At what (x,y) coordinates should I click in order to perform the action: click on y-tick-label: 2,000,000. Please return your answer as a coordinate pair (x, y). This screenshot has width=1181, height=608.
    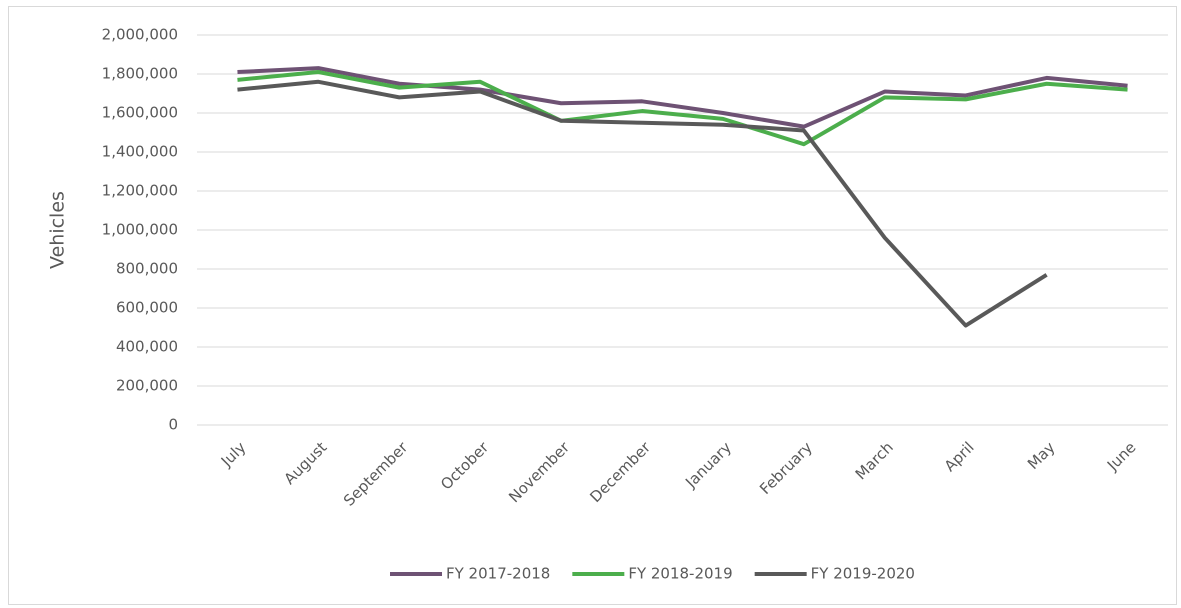
    Looking at the image, I should click on (140, 35).